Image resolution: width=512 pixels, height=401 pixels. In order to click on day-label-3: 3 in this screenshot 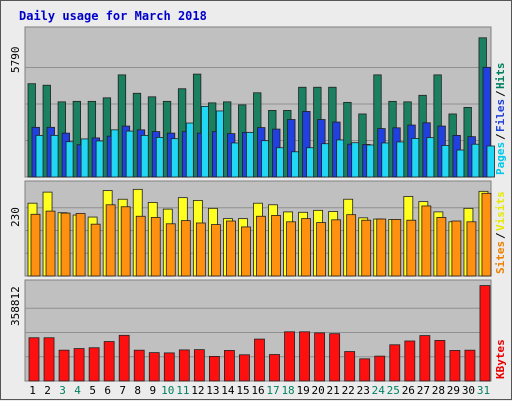, I will do `click(62, 390)`.